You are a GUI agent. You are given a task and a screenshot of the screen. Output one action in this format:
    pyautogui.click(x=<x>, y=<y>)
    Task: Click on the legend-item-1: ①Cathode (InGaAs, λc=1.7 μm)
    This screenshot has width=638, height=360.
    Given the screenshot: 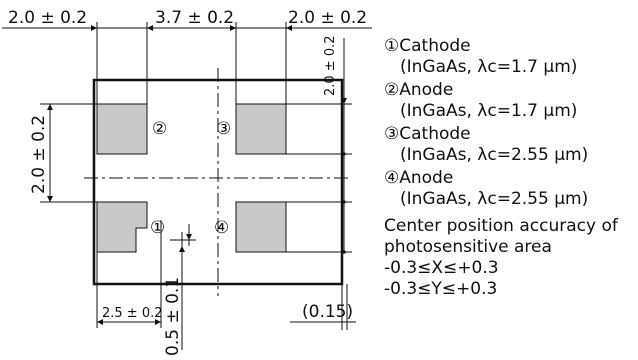 What is the action you would take?
    pyautogui.click(x=510, y=57)
    